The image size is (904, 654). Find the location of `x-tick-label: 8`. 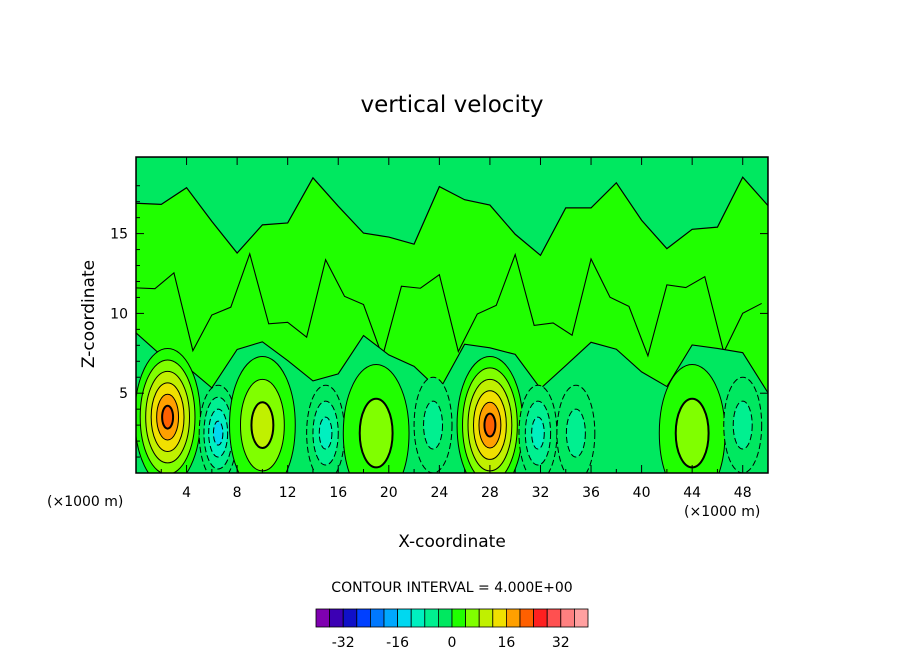

x-tick-label: 8 is located at coordinates (237, 493).